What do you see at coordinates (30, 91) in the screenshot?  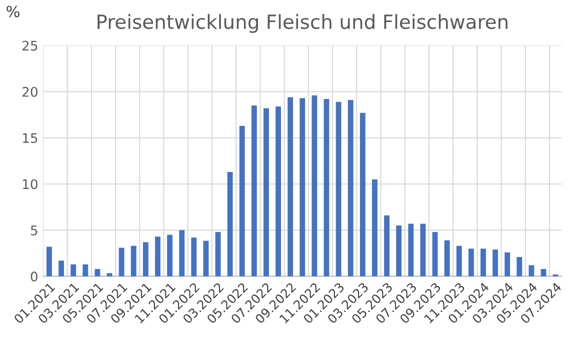 I see `y-tick-label: 20` at bounding box center [30, 91].